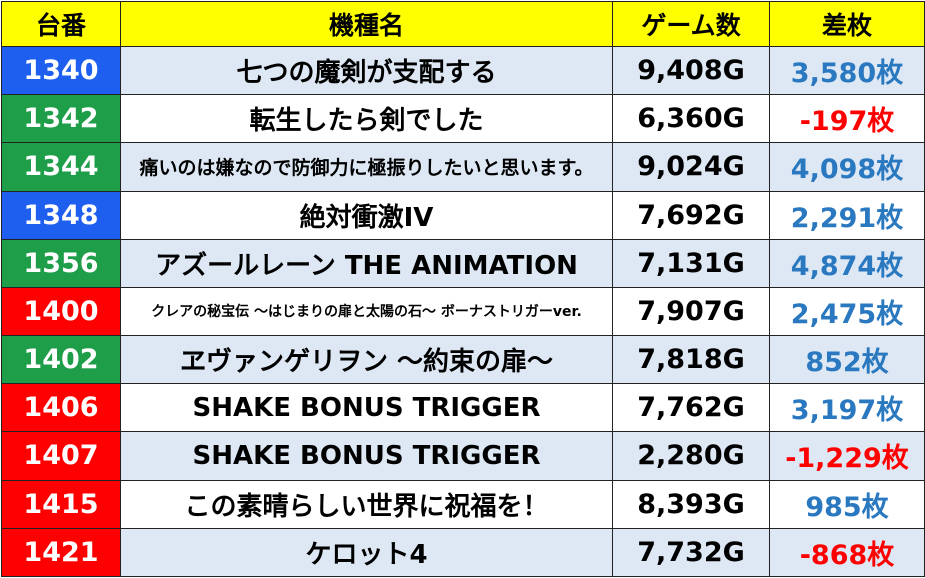  I want to click on coin-difference-cell: 4,098枚, so click(847, 167).